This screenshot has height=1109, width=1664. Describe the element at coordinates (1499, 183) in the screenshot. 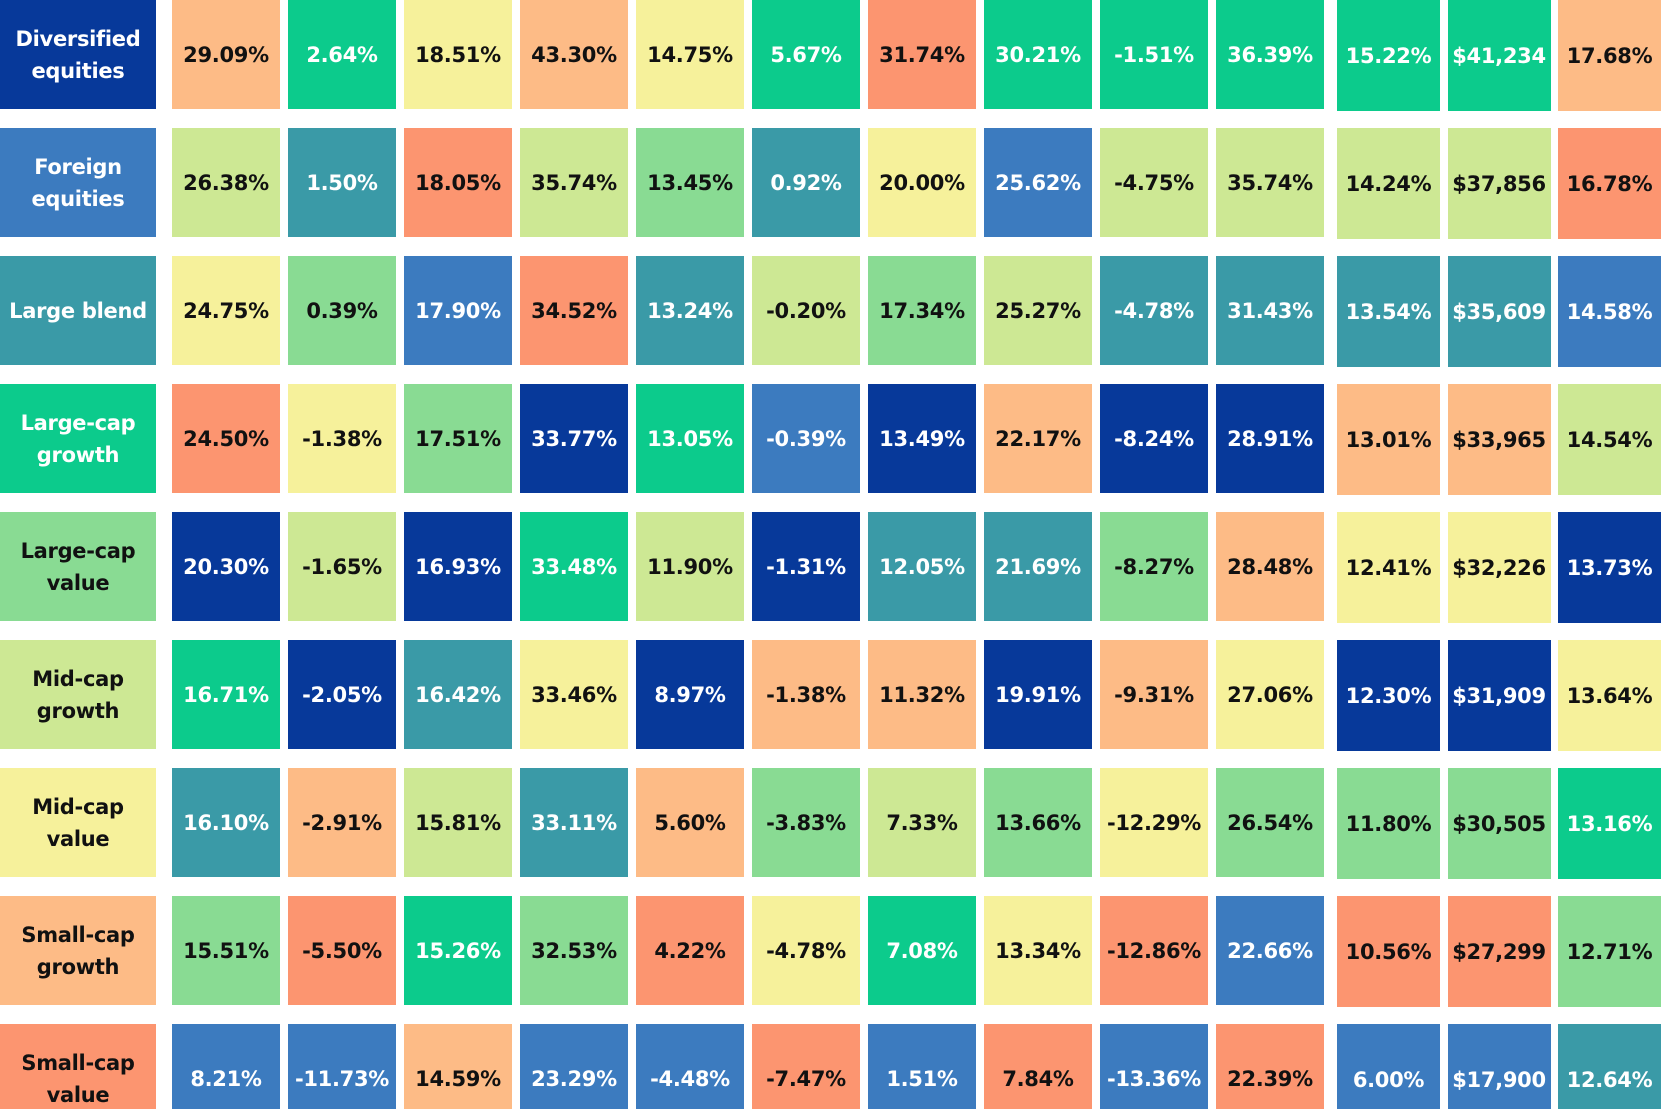

I see `table-cell: $37,856` at that location.